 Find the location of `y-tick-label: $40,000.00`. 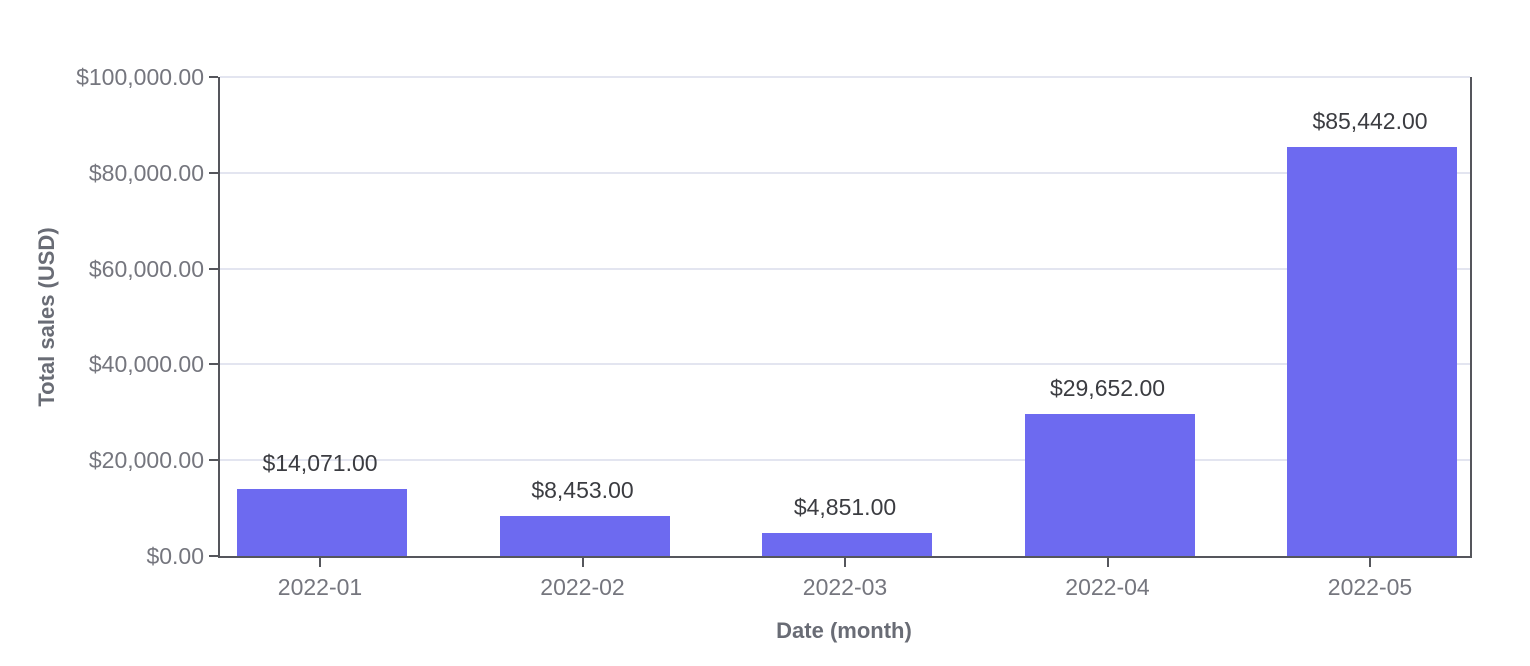

y-tick-label: $40,000.00 is located at coordinates (146, 364).